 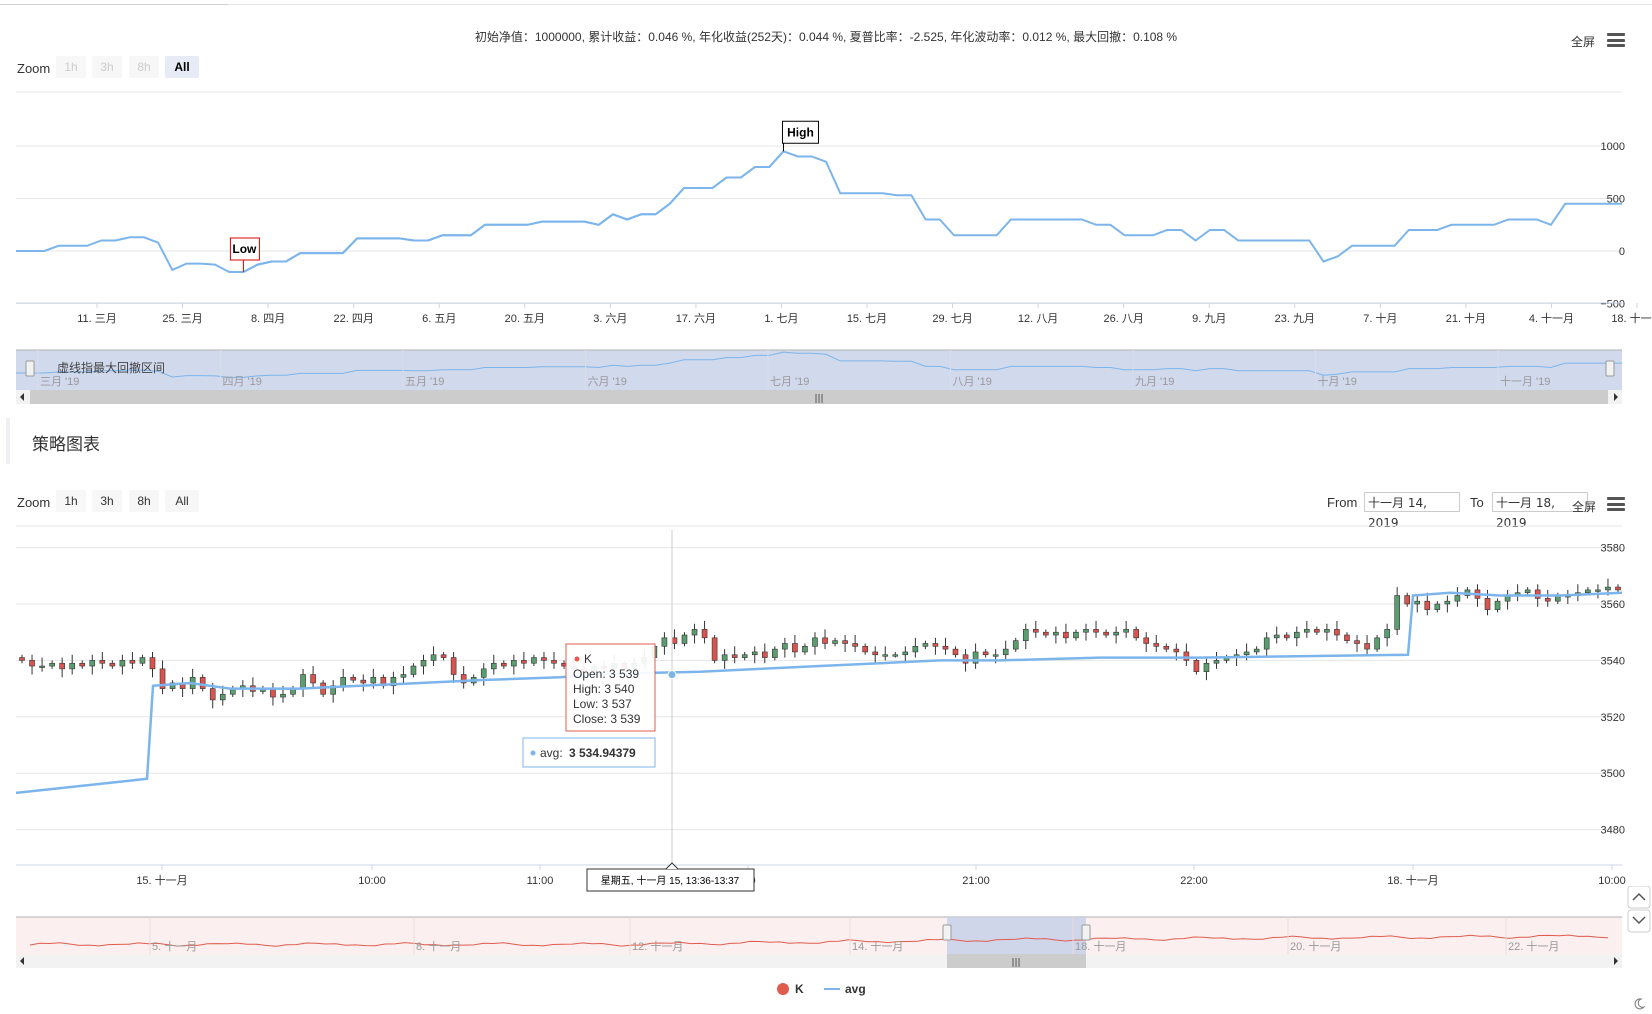 I want to click on hamburger-menu-icon, so click(x=1616, y=40).